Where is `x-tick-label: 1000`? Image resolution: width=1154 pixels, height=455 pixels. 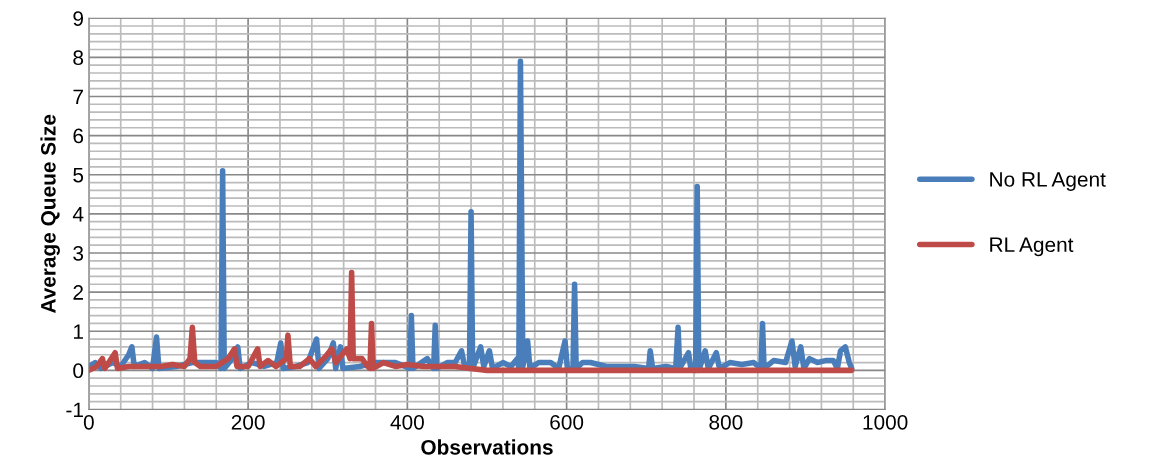 x-tick-label: 1000 is located at coordinates (885, 422).